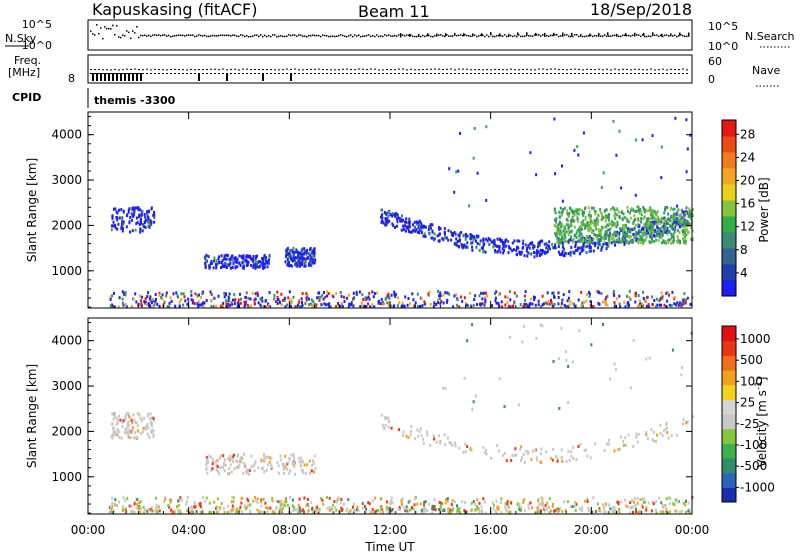  Describe the element at coordinates (66, 135) in the screenshot. I see `y-tick-label: 4000` at that location.